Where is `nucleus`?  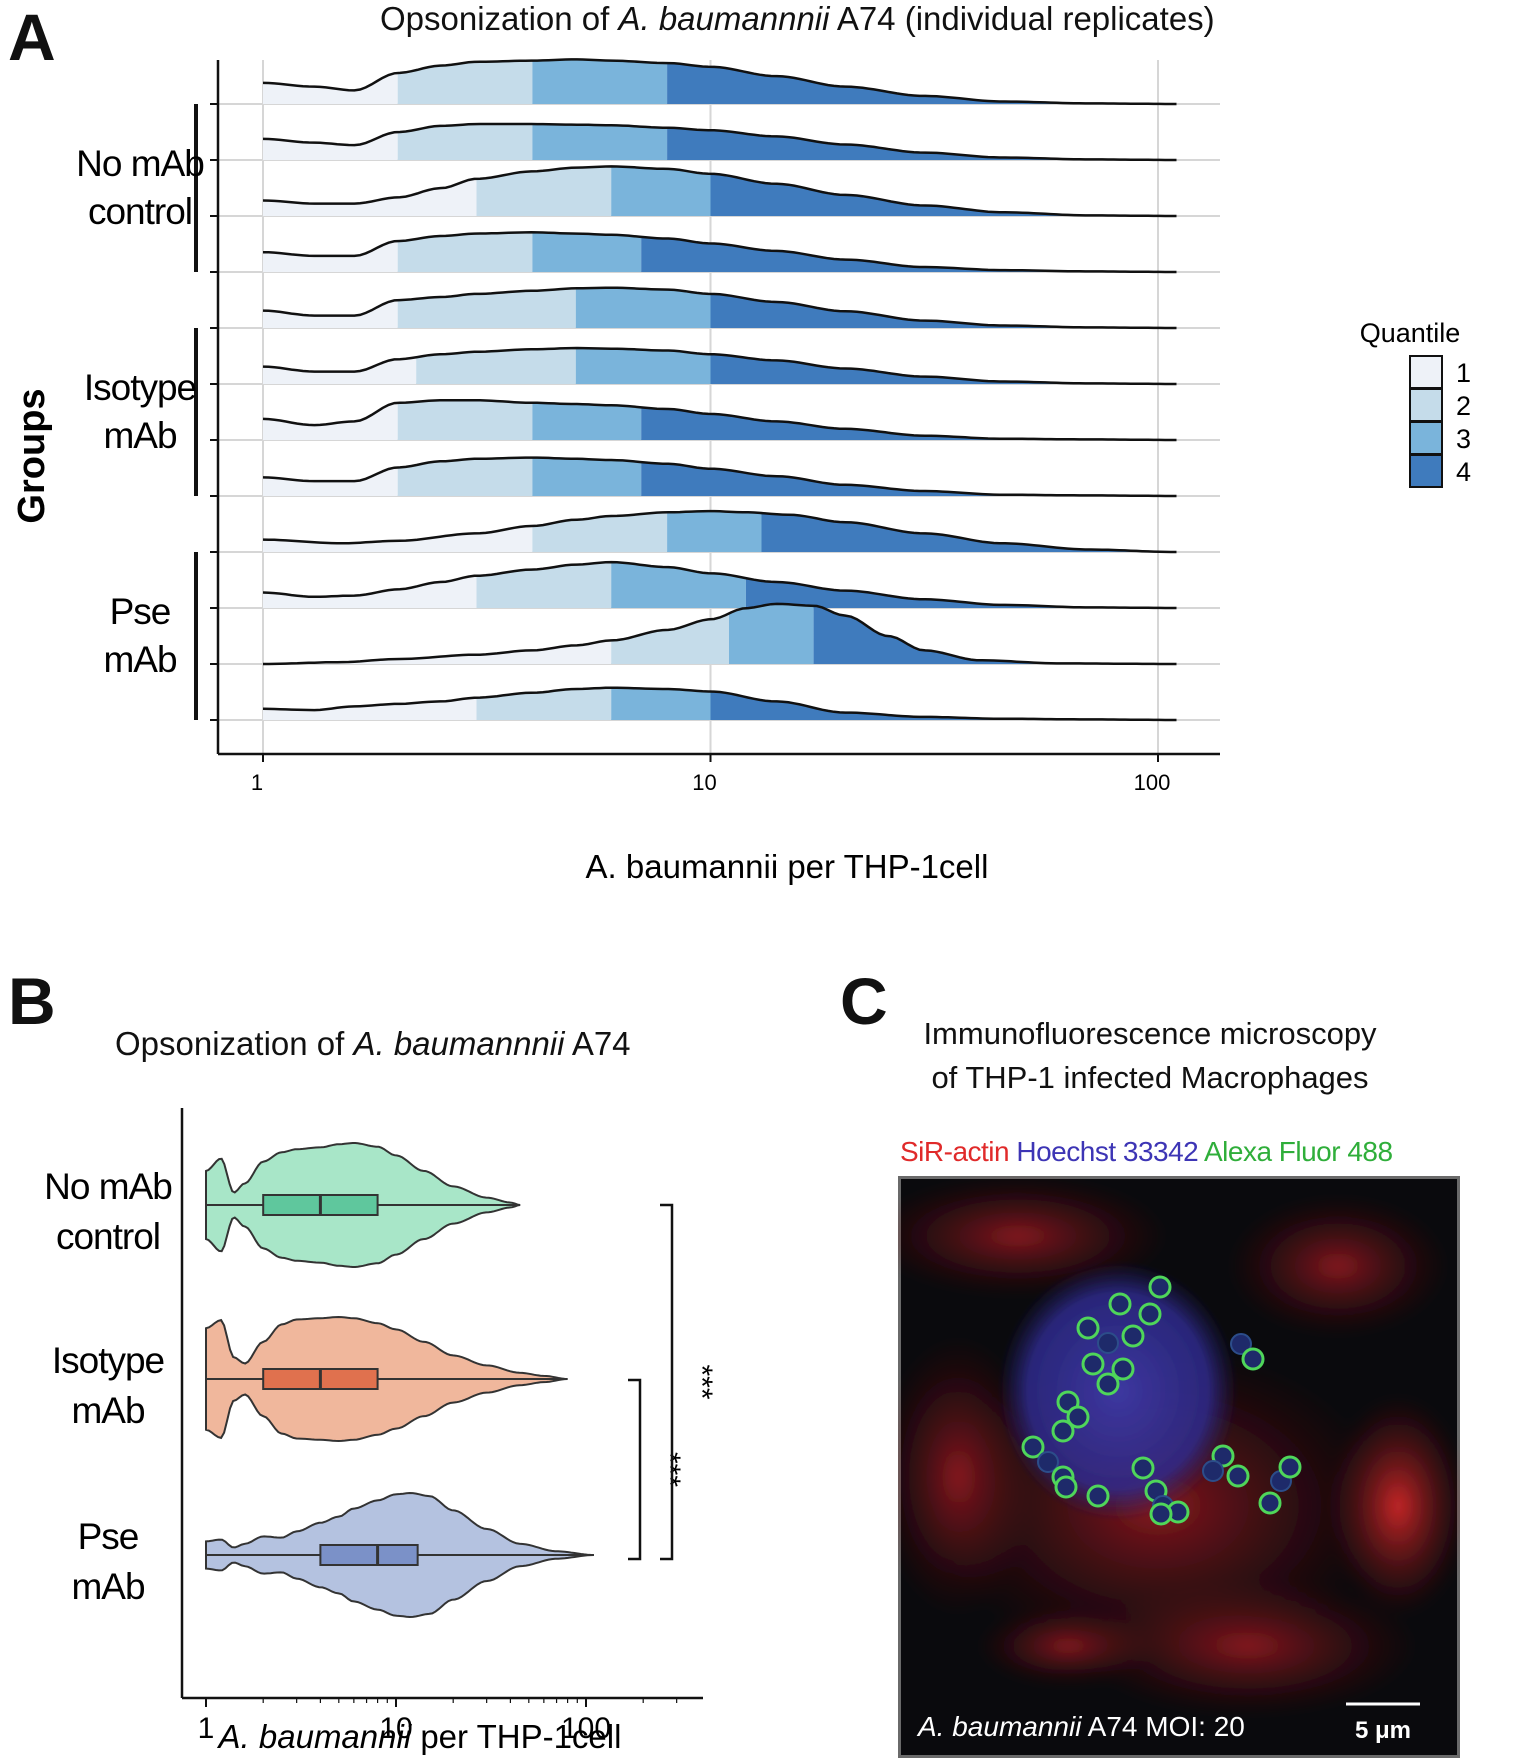 nucleus is located at coordinates (1118, 1391).